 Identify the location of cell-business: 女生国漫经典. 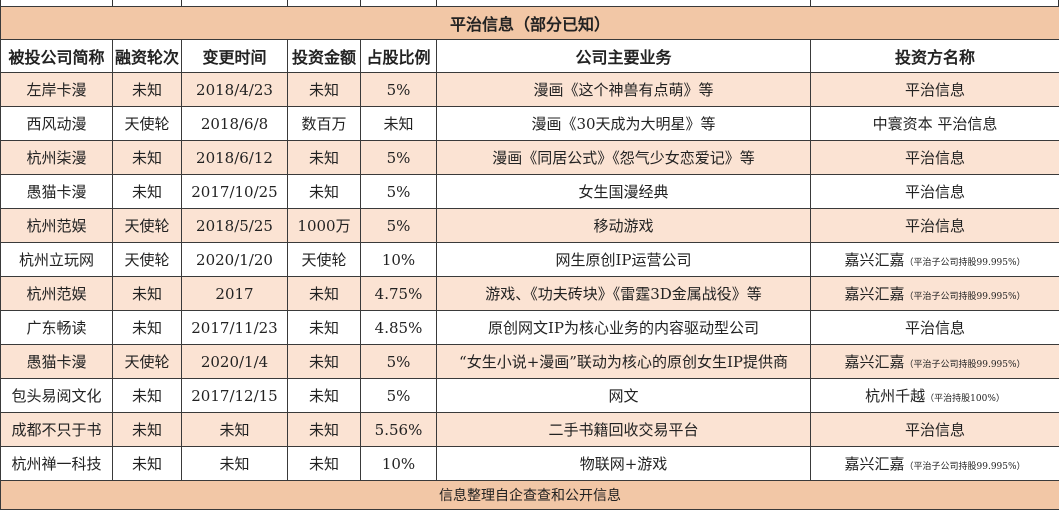
(623, 191).